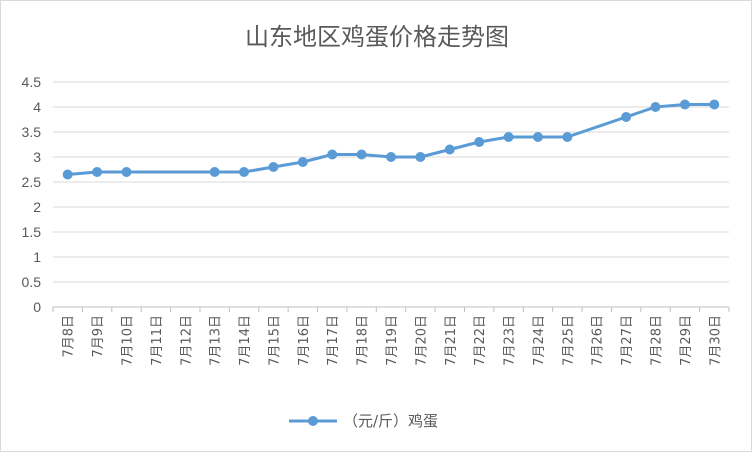 This screenshot has width=752, height=453. I want to click on x-tick-label: 7月11日, so click(157, 340).